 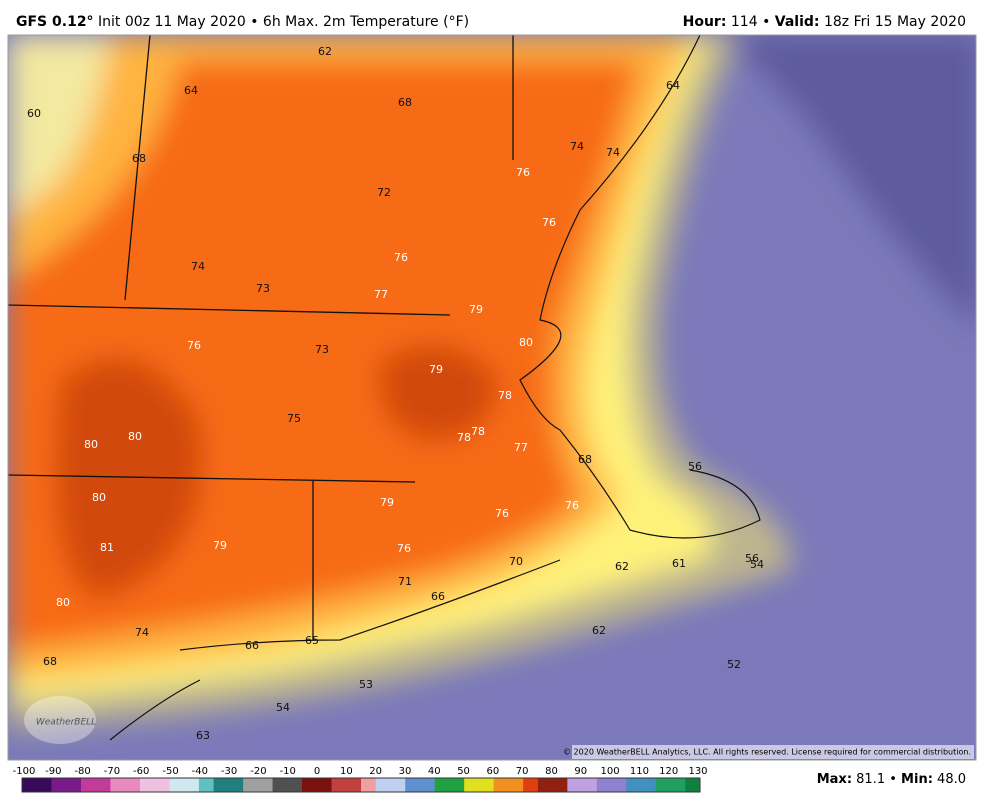 I want to click on colorbar-tick-label: 70, so click(x=522, y=771).